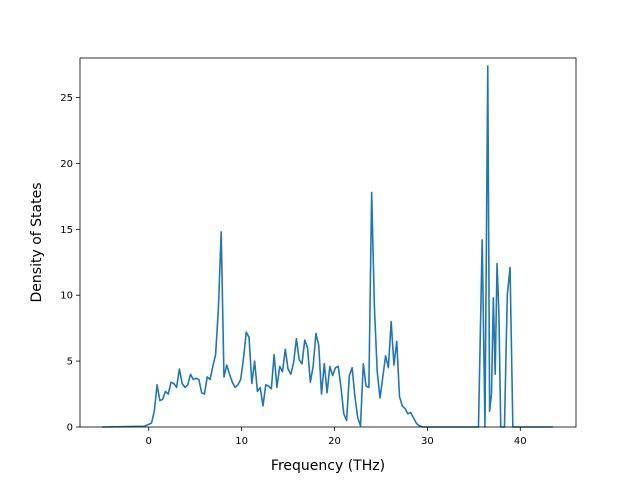 This screenshot has width=640, height=480. Describe the element at coordinates (427, 441) in the screenshot. I see `x-tick-label: 30` at that location.